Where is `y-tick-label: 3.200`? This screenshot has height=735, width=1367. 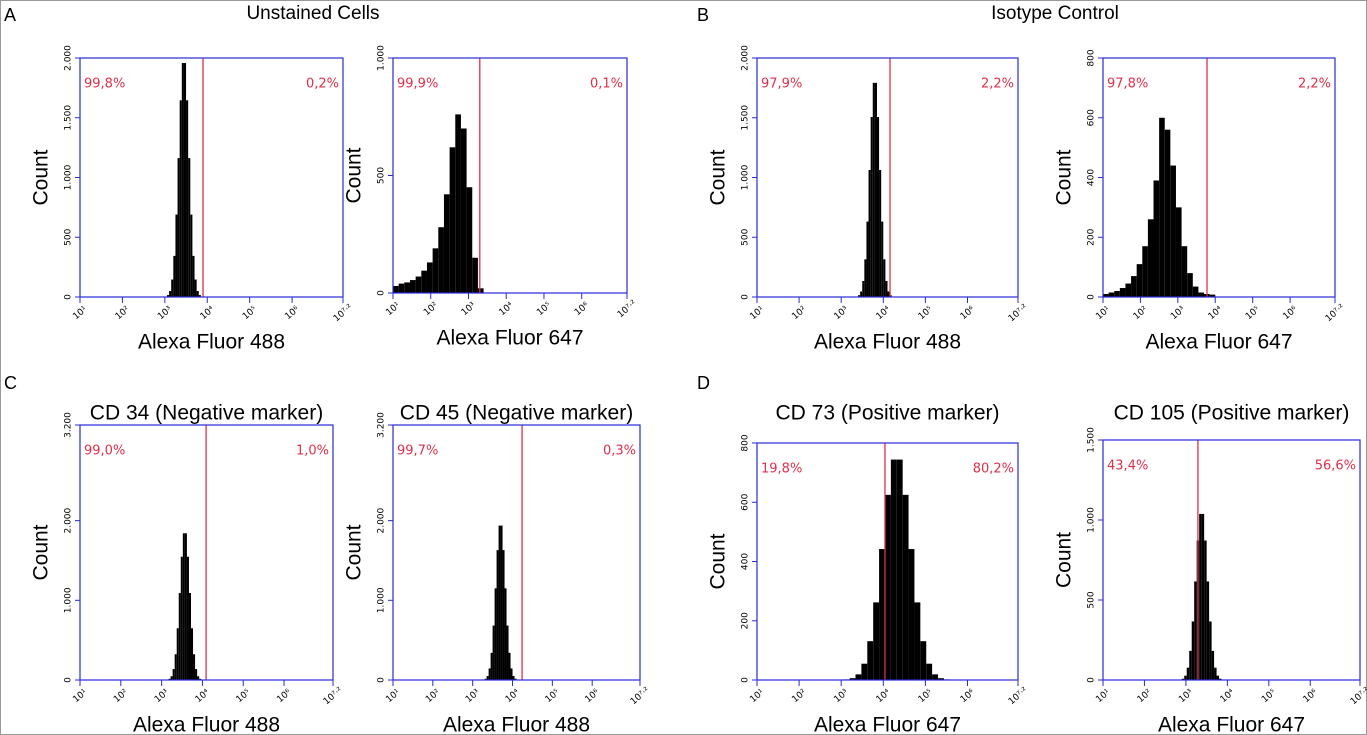 y-tick-label: 3.200 is located at coordinates (382, 425).